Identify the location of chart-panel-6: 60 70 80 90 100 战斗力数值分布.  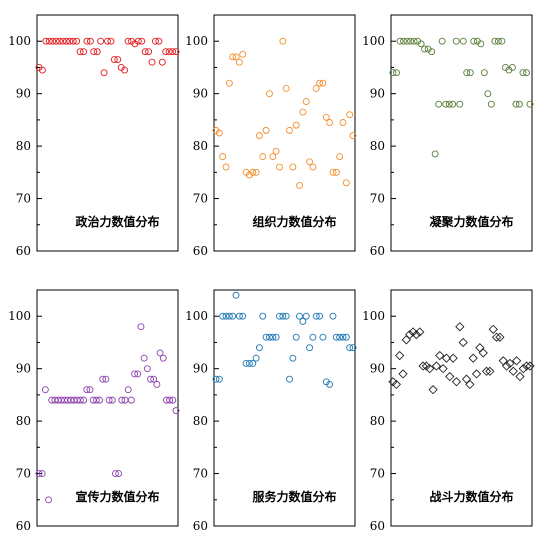
(448, 411).